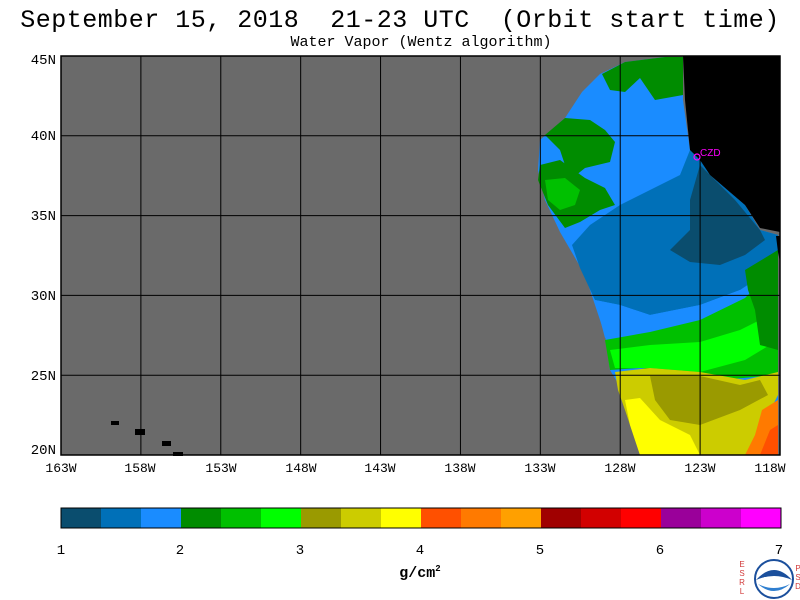  I want to click on island-maui, so click(166, 443).